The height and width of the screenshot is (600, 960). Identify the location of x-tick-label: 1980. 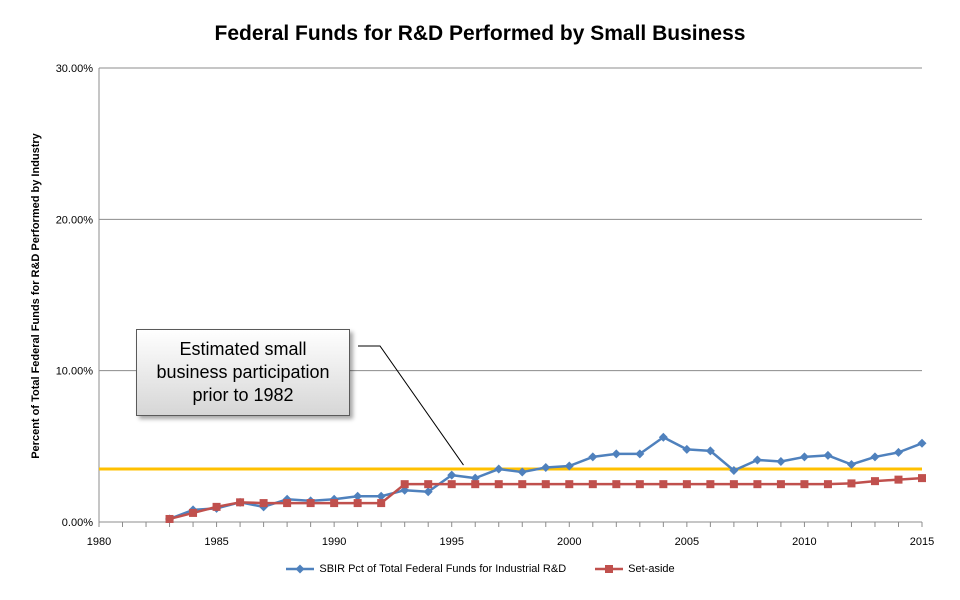
(99, 542).